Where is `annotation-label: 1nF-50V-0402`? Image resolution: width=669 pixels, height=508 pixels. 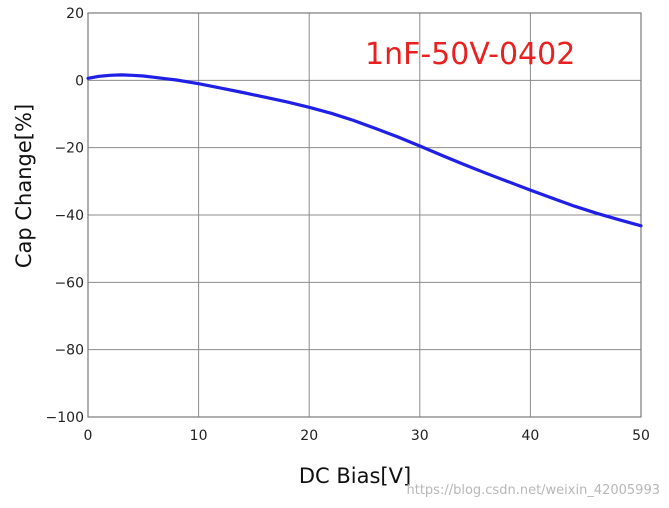 annotation-label: 1nF-50V-0402 is located at coordinates (470, 54).